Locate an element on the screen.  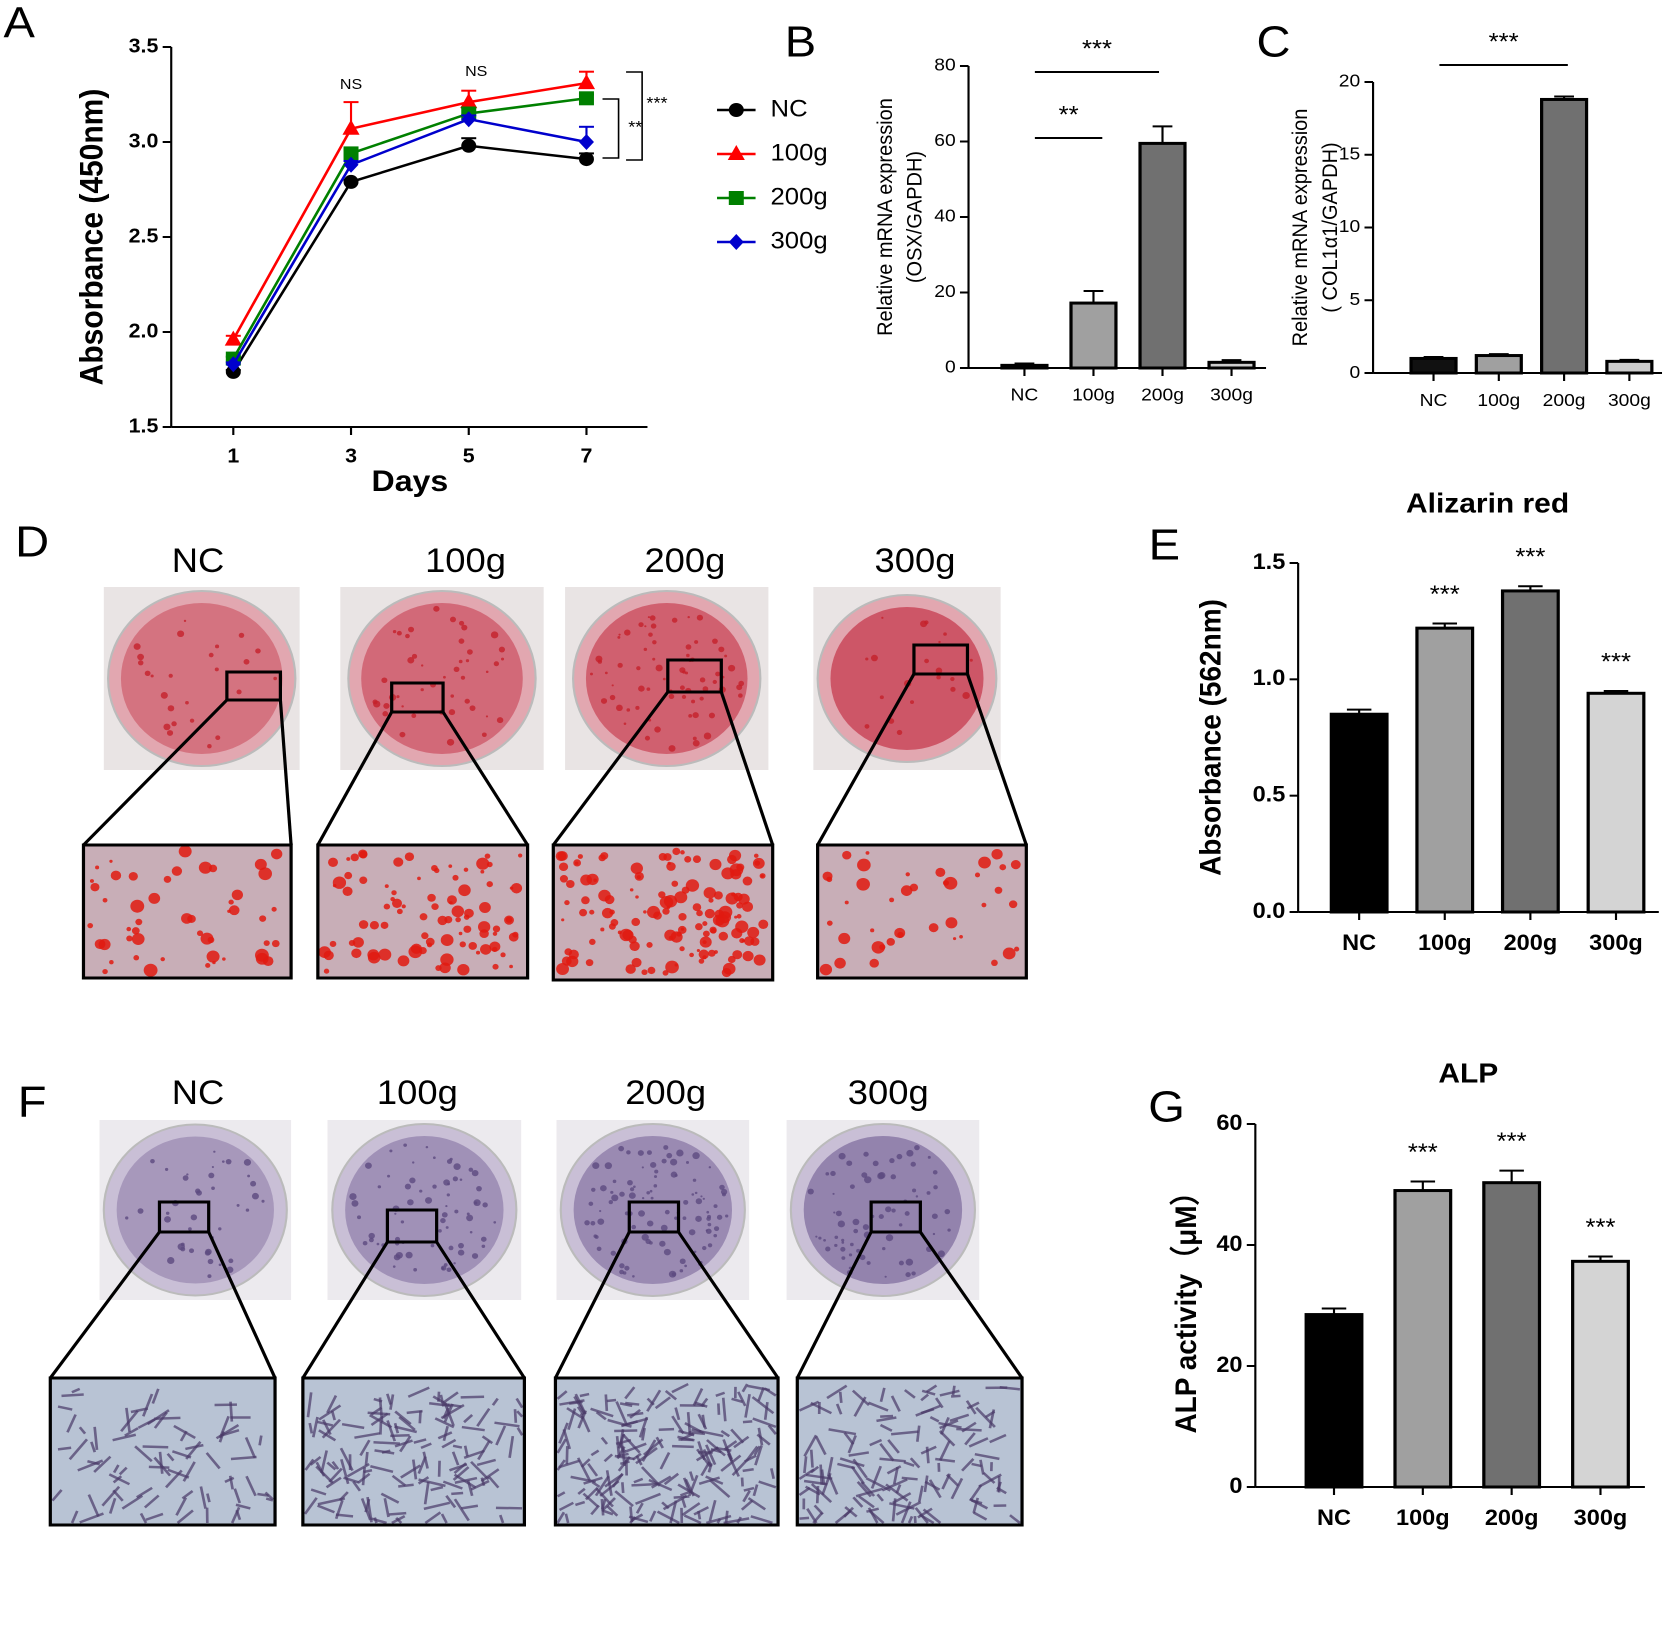
y-tick-label: 1.5 is located at coordinates (1269, 561).